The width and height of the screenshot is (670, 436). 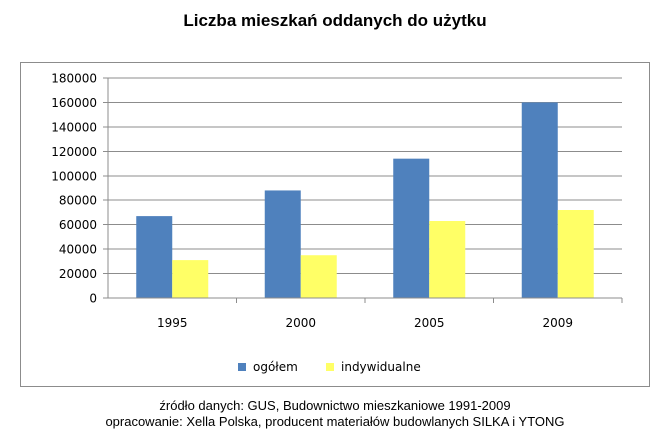 I want to click on y-tick-label-100000: 100000, so click(x=74, y=176).